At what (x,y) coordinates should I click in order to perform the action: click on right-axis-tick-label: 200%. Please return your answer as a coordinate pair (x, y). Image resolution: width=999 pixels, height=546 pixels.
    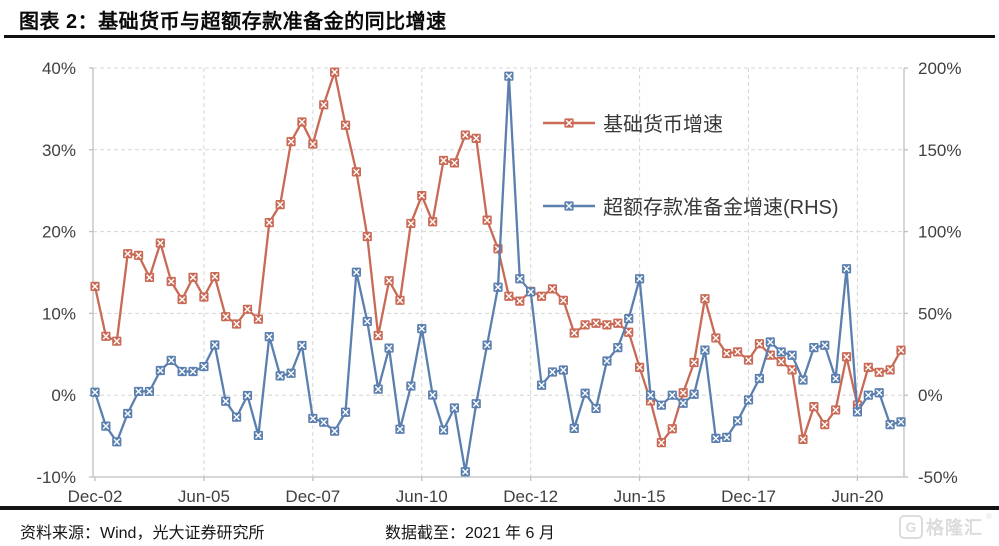
    Looking at the image, I should click on (939, 68).